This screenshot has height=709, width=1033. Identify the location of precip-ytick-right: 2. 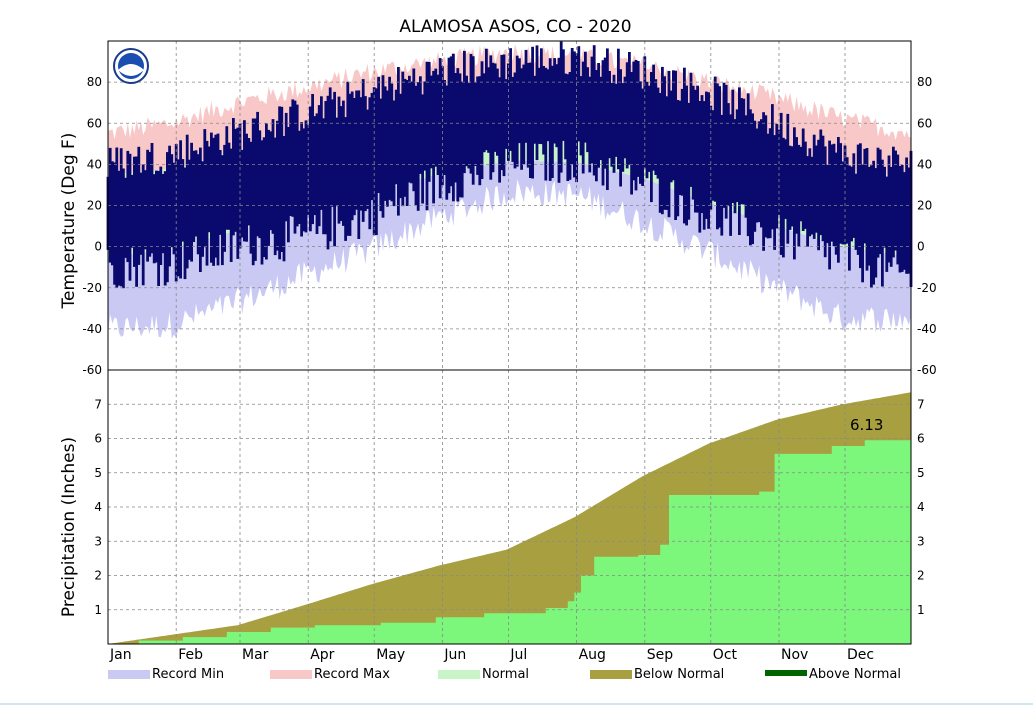
(921, 576).